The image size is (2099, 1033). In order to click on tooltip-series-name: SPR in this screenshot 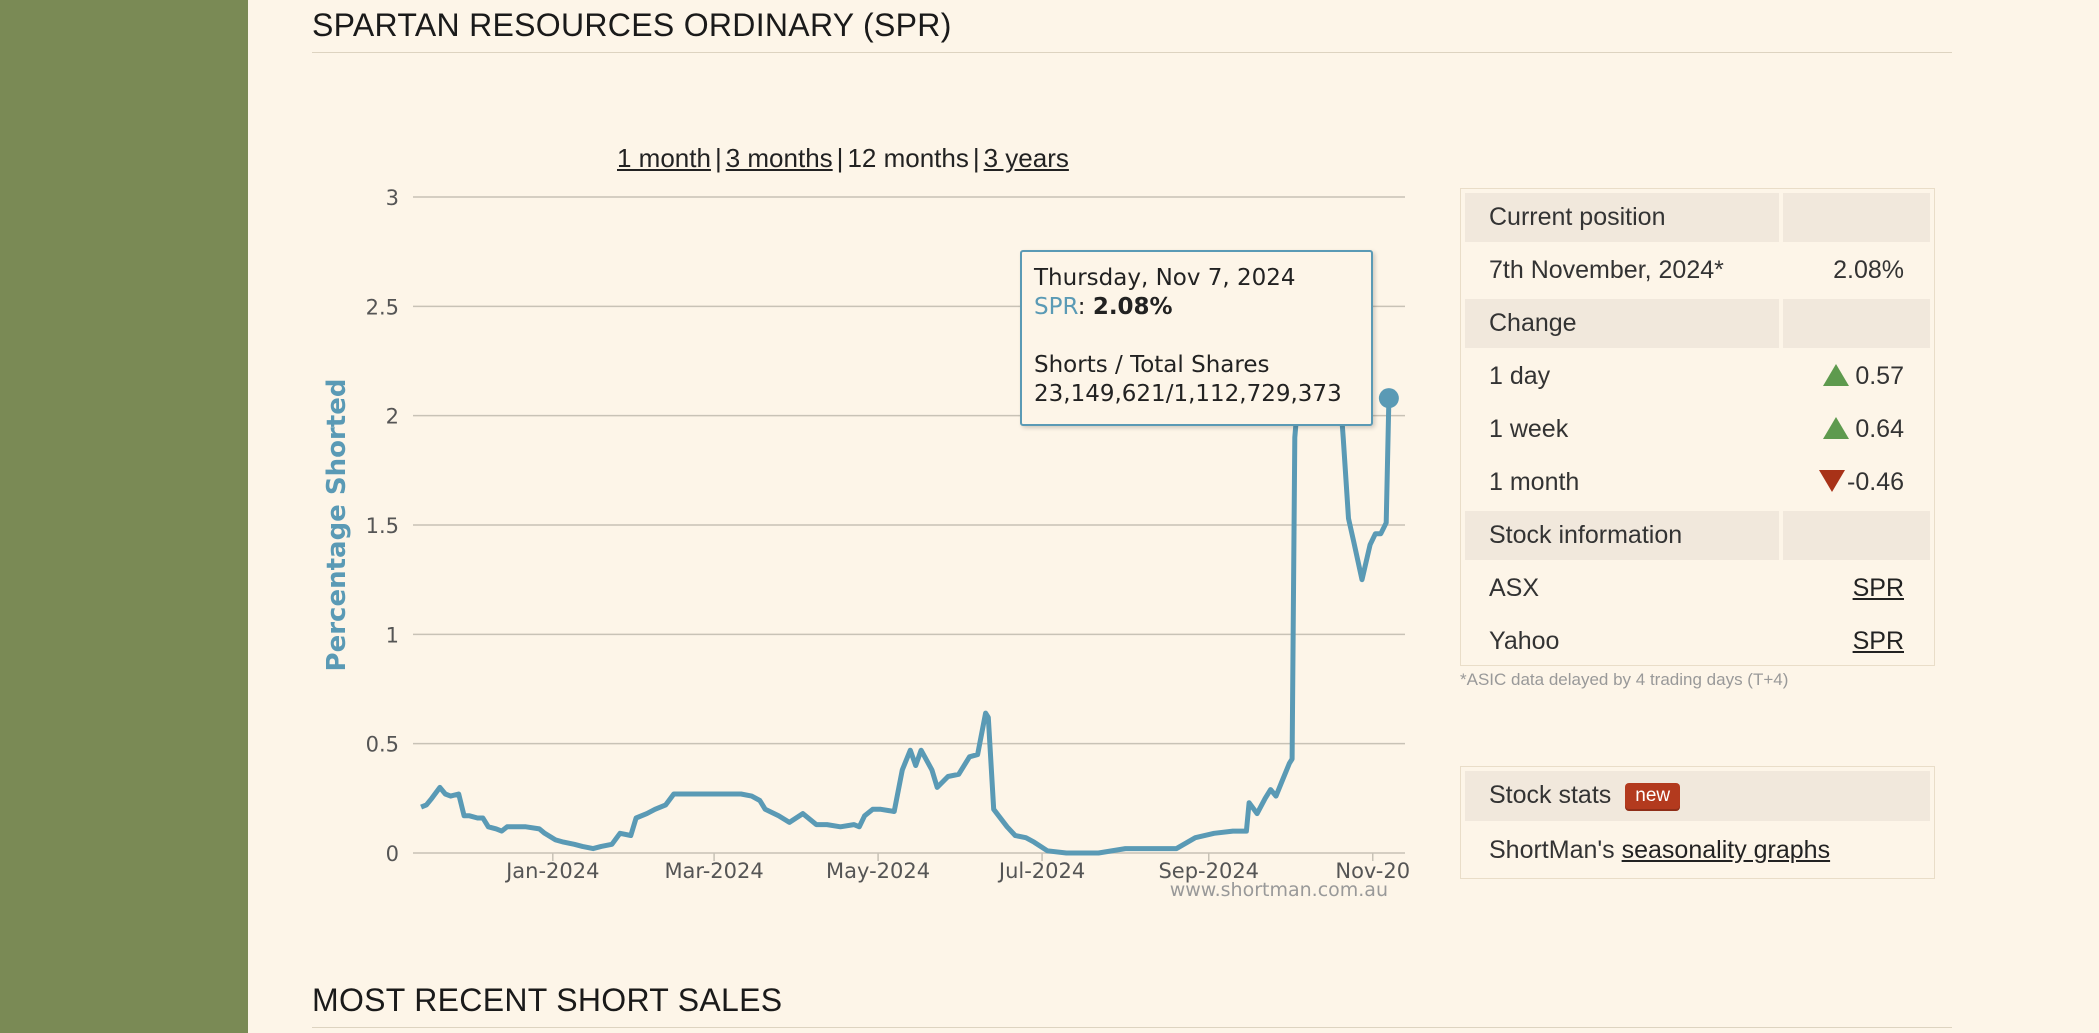, I will do `click(1056, 307)`.